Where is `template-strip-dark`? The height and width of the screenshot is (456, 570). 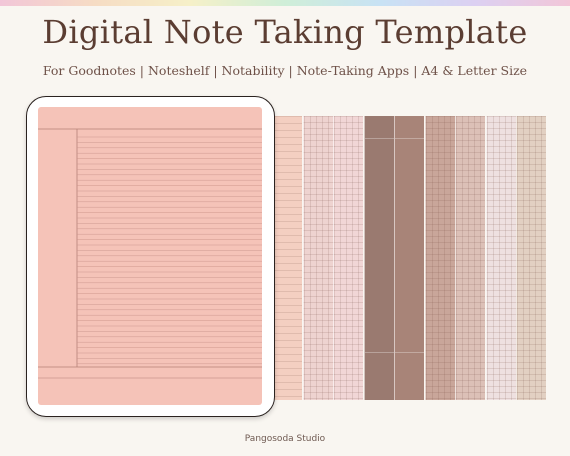
template-strip-dark is located at coordinates (378, 258).